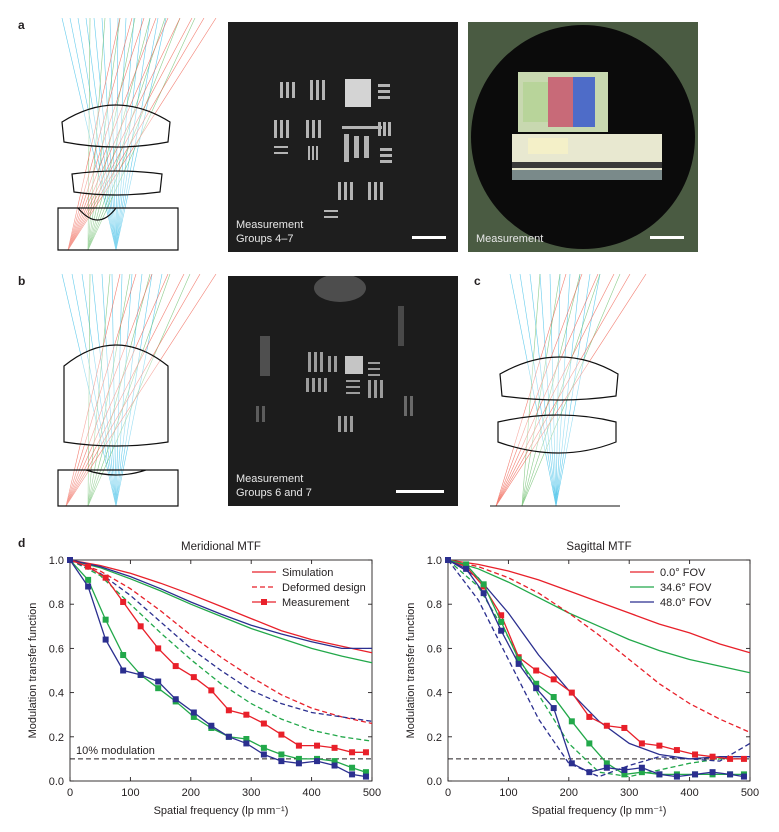  What do you see at coordinates (686, 588) in the screenshot?
I see `sagittal-legend-label: 34.6° FOV` at bounding box center [686, 588].